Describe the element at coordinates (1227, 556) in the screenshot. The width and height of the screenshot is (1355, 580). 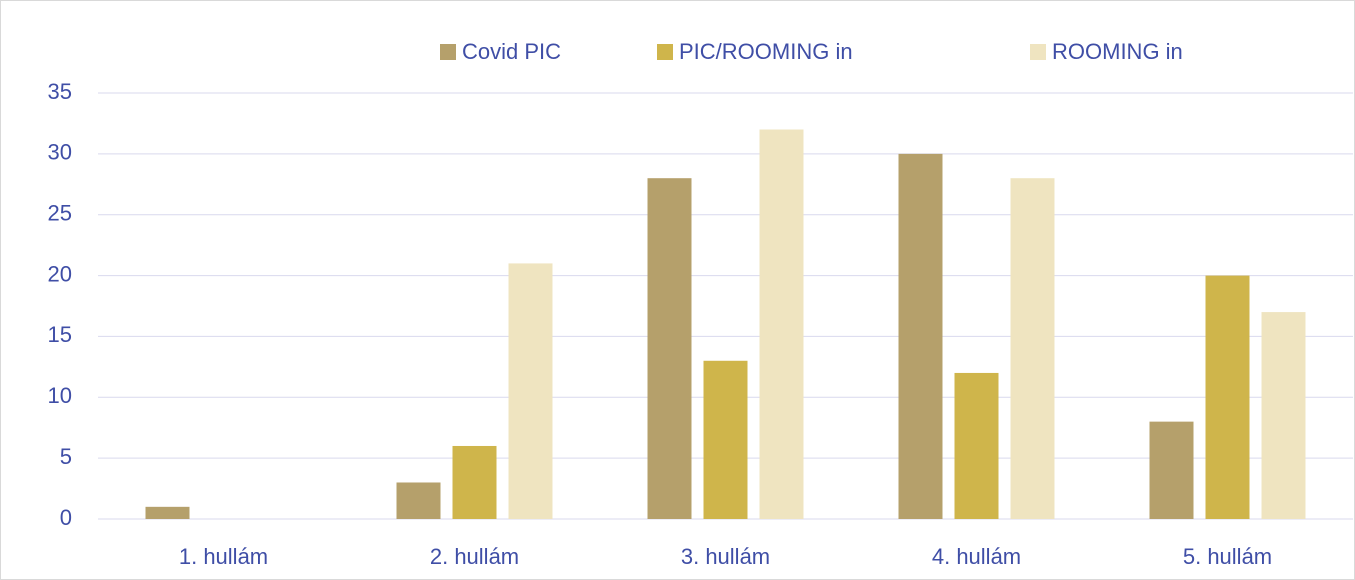
I see `x-tick-label: 5. hullám` at that location.